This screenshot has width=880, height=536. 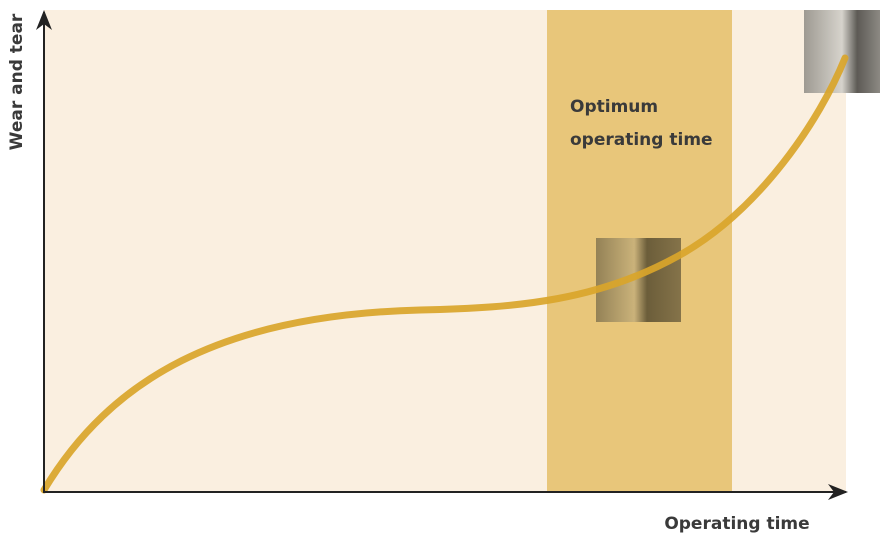 I want to click on band-label-line-1: Optimum, so click(x=614, y=107).